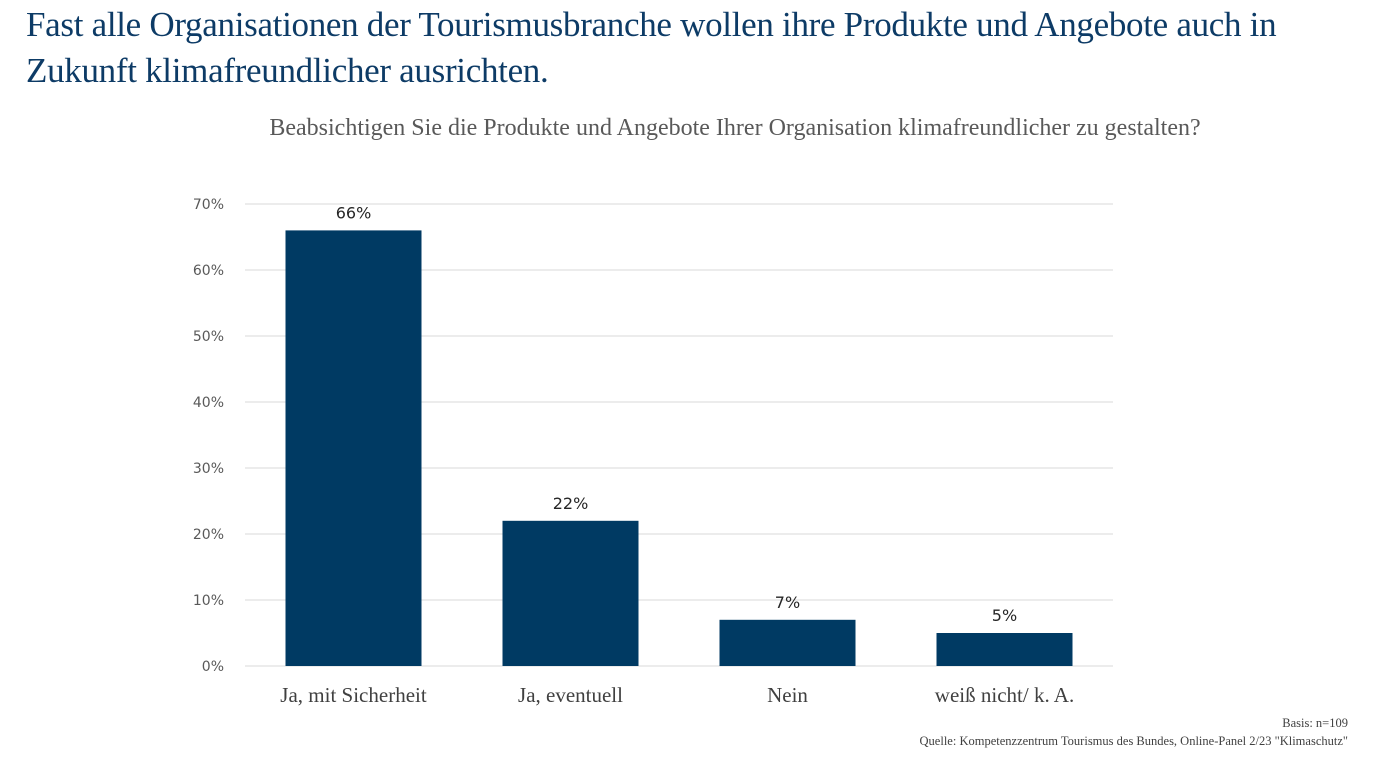 The image size is (1395, 759). Describe the element at coordinates (213, 667) in the screenshot. I see `y-tick-label: 0%` at that location.